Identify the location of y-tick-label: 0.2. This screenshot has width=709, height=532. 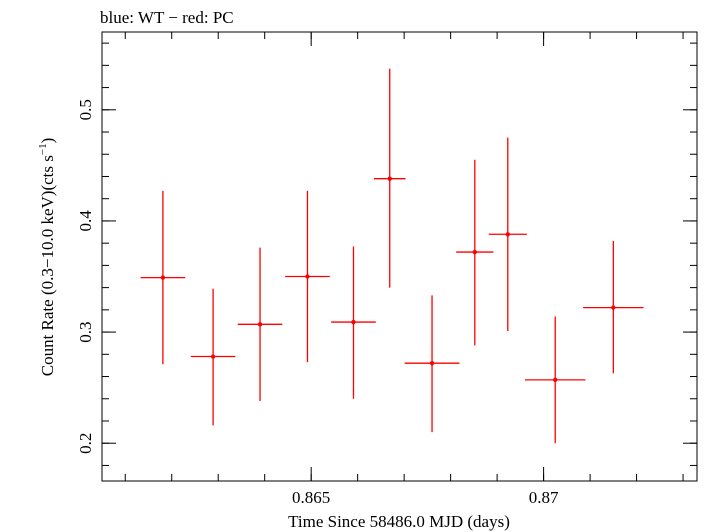
(85, 443).